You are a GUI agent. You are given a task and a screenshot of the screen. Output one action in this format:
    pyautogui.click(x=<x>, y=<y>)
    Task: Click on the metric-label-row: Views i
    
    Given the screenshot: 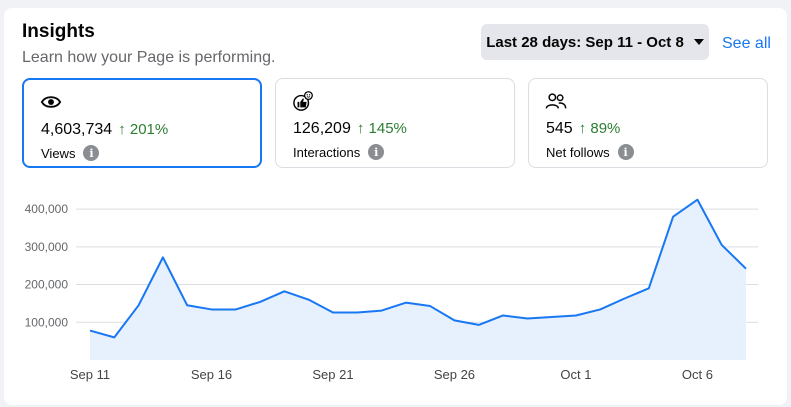 What is the action you would take?
    pyautogui.click(x=70, y=153)
    